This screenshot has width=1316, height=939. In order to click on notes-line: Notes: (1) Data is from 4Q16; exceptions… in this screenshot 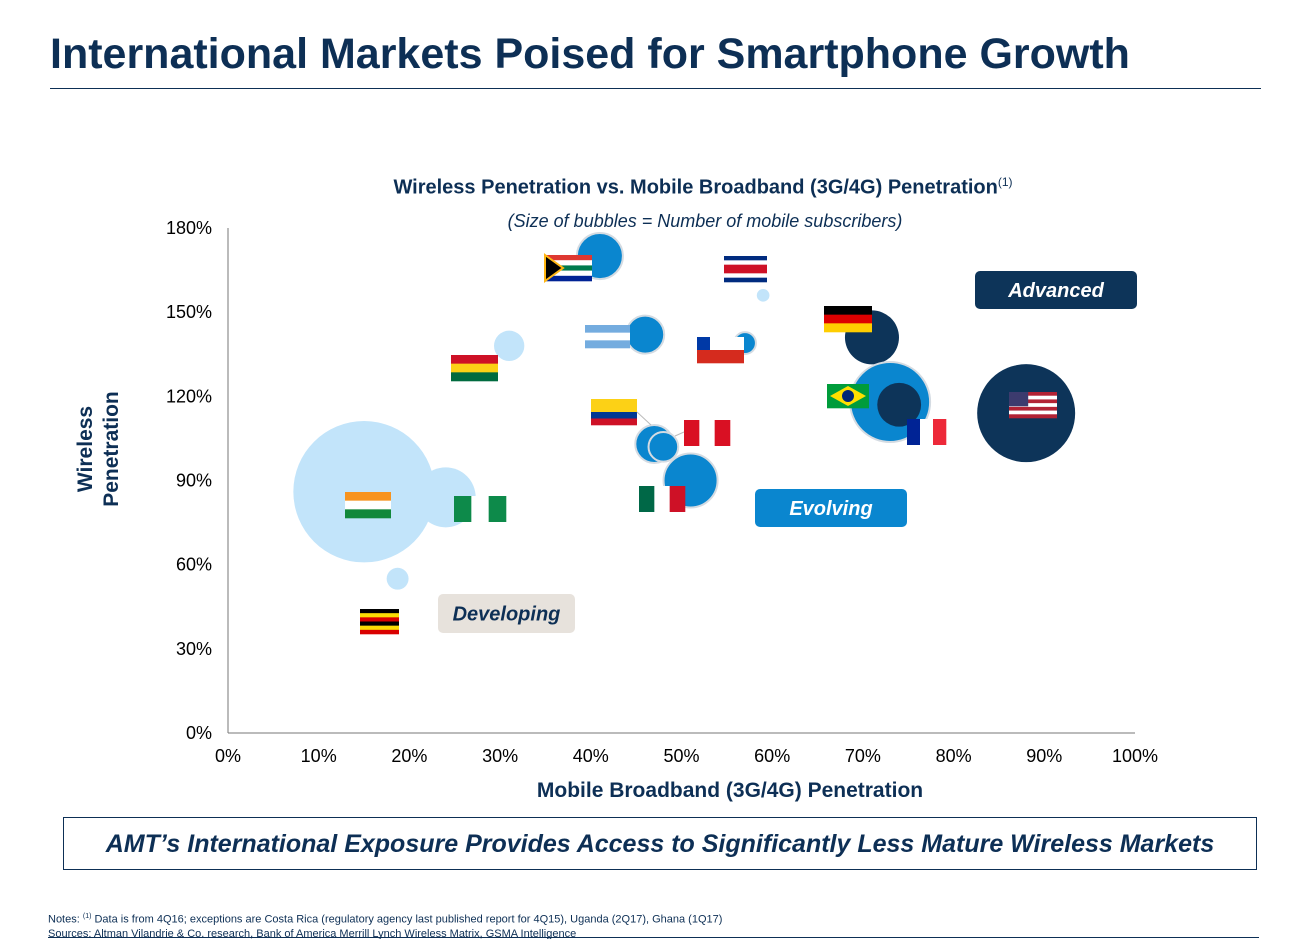, I will do `click(385, 918)`.